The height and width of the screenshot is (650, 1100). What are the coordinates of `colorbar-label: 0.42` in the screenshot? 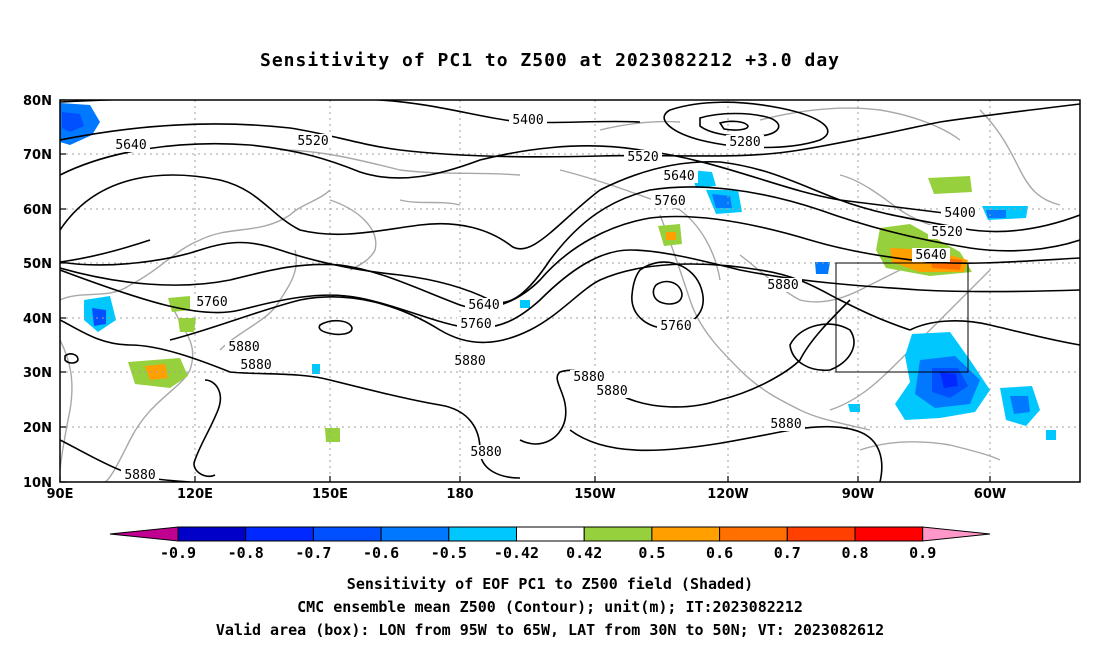 It's located at (584, 553).